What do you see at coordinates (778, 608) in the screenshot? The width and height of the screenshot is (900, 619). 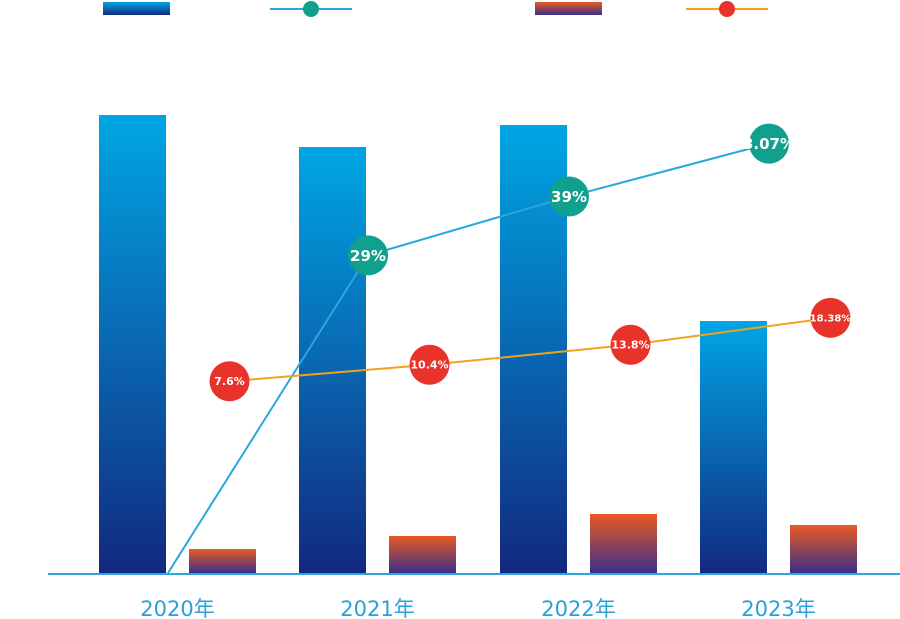 I see `x-tick-label-3: 2023年` at bounding box center [778, 608].